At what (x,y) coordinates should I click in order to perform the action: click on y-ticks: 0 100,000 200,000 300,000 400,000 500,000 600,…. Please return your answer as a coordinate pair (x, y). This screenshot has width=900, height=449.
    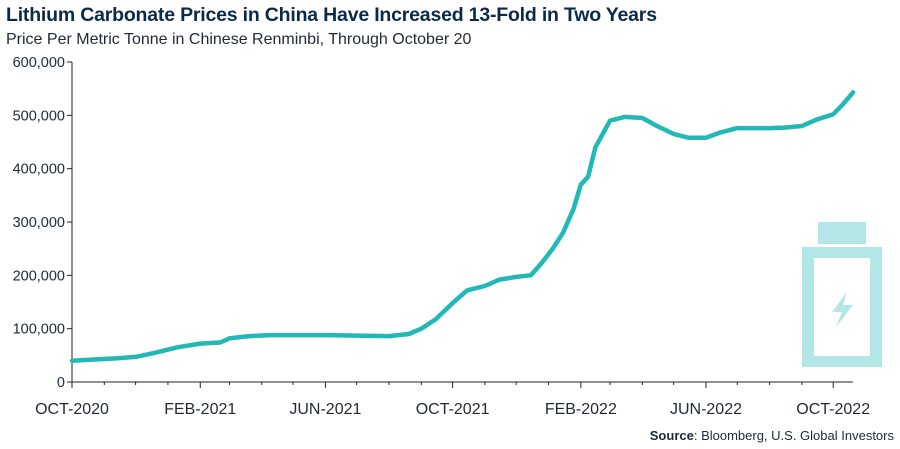
    Looking at the image, I should click on (42, 223).